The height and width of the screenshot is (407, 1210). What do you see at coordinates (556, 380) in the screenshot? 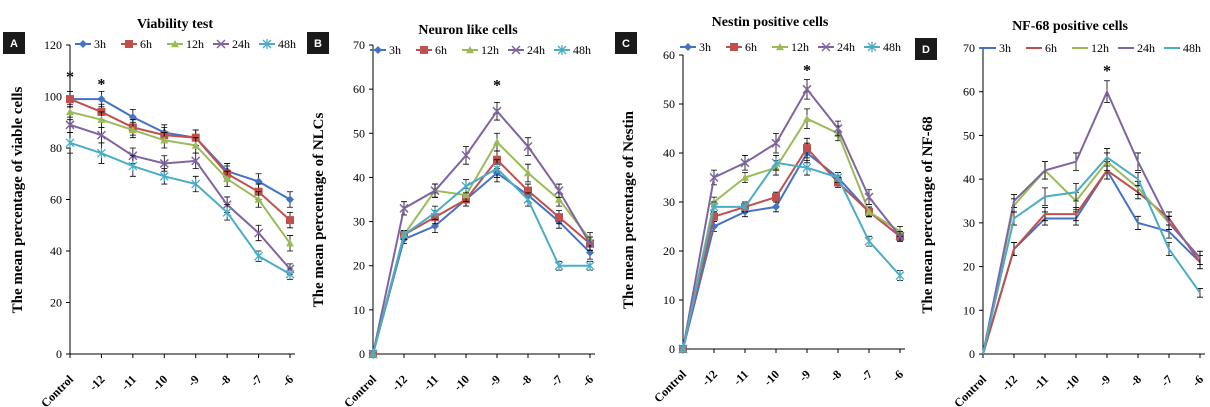
I see `x-tick-label: -7` at bounding box center [556, 380].